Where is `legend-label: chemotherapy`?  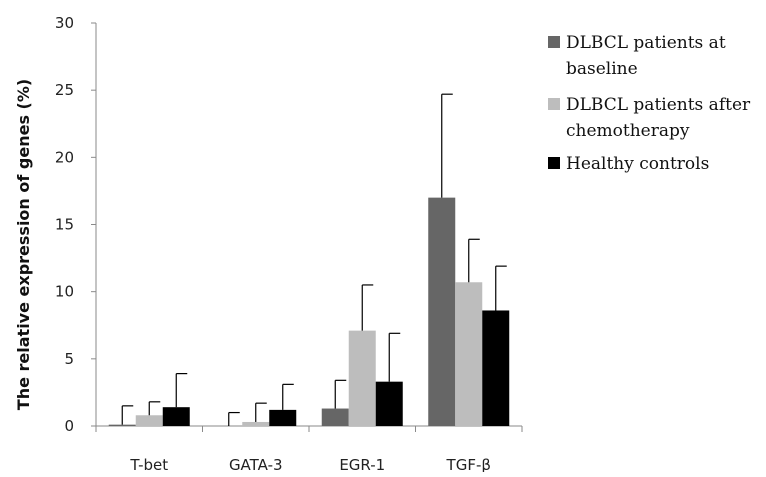
legend-label: chemotherapy is located at coordinates (628, 131).